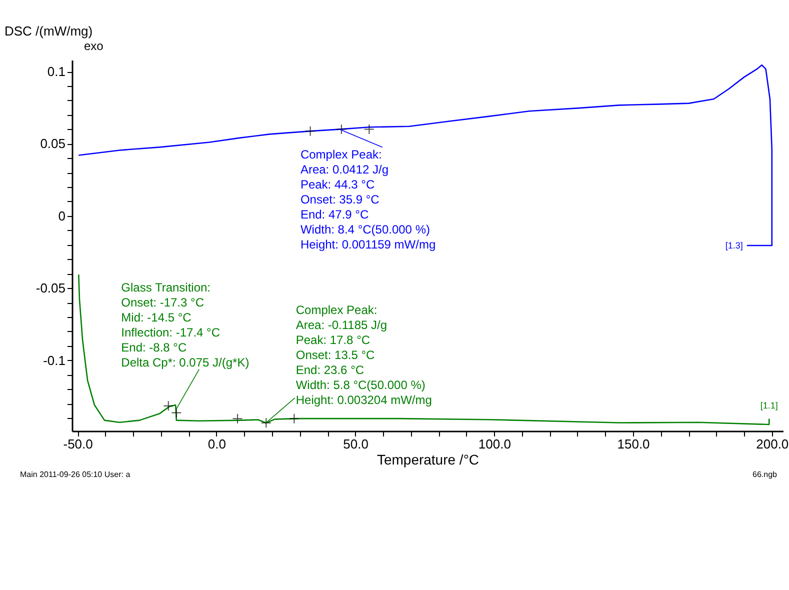  I want to click on y-tick-label: 0, so click(62, 216).